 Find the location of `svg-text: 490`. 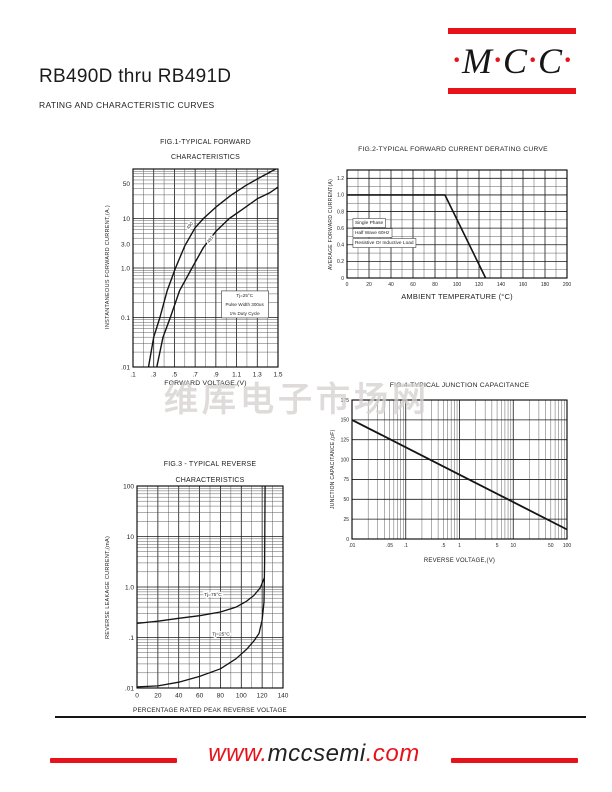

svg-text: 490 is located at coordinates (190, 225).